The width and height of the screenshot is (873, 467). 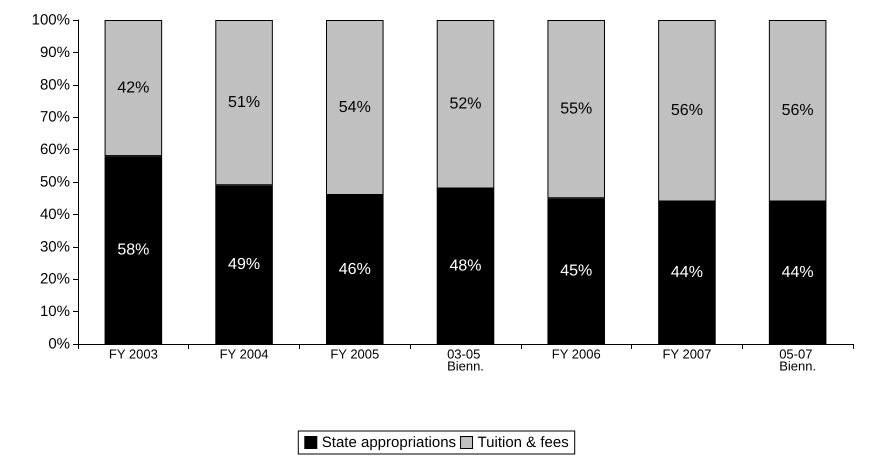 What do you see at coordinates (51, 20) in the screenshot?
I see `y-tick-label: 100%` at bounding box center [51, 20].